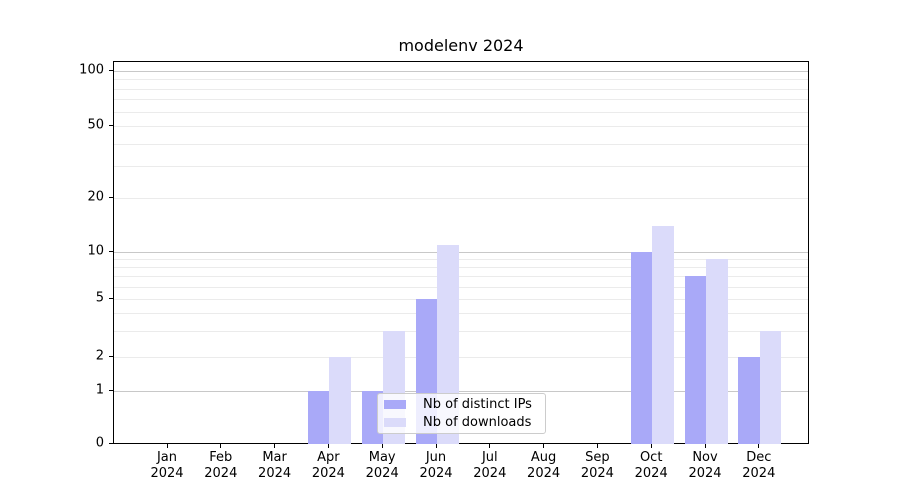 This screenshot has width=900, height=500. I want to click on xtick-mark-apr, so click(328, 446).